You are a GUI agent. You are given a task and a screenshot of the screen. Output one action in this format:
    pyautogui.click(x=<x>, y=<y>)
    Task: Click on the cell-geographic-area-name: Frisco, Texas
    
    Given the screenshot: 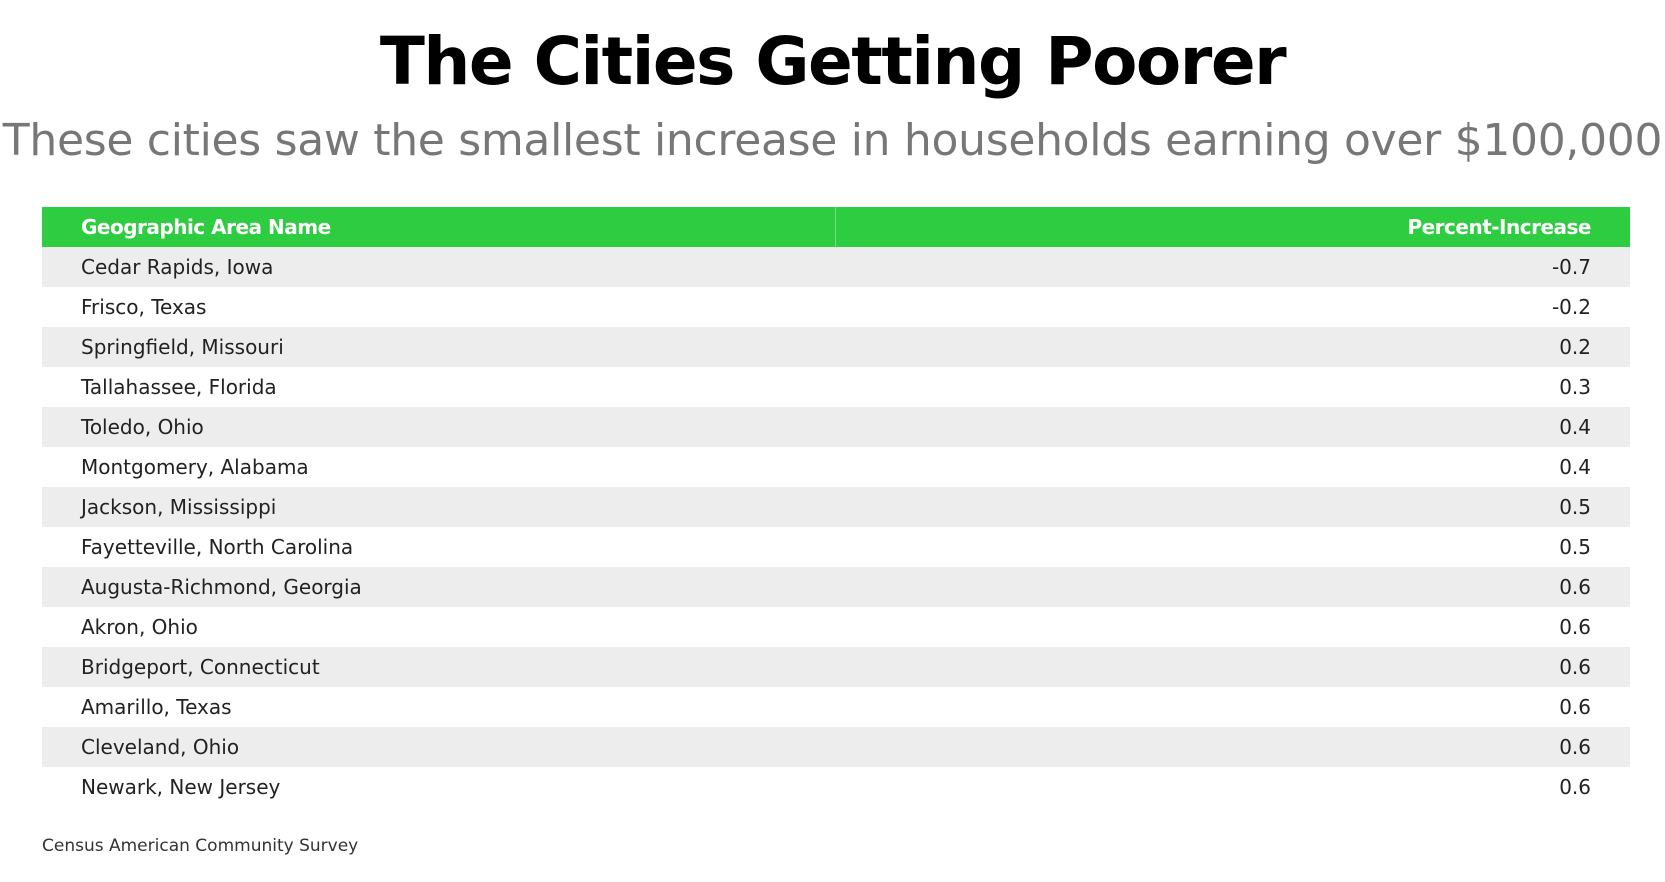 What is the action you would take?
    pyautogui.click(x=144, y=307)
    